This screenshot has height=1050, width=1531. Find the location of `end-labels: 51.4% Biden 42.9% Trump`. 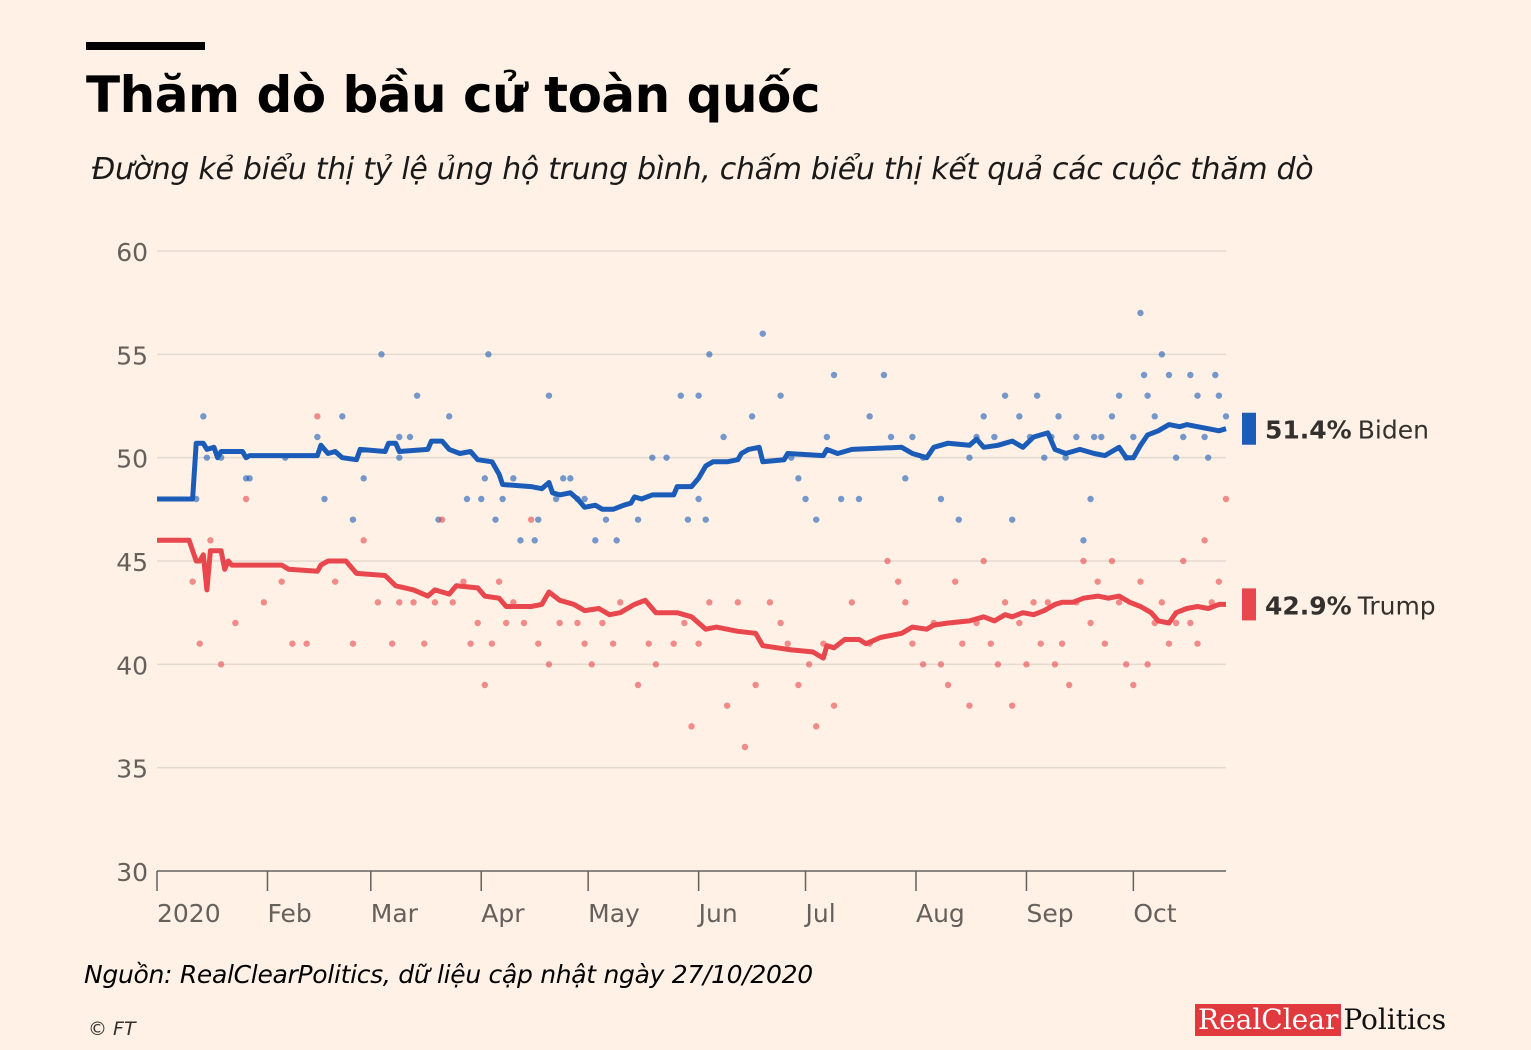

end-labels: 51.4% Biden 42.9% Trump is located at coordinates (1339, 516).